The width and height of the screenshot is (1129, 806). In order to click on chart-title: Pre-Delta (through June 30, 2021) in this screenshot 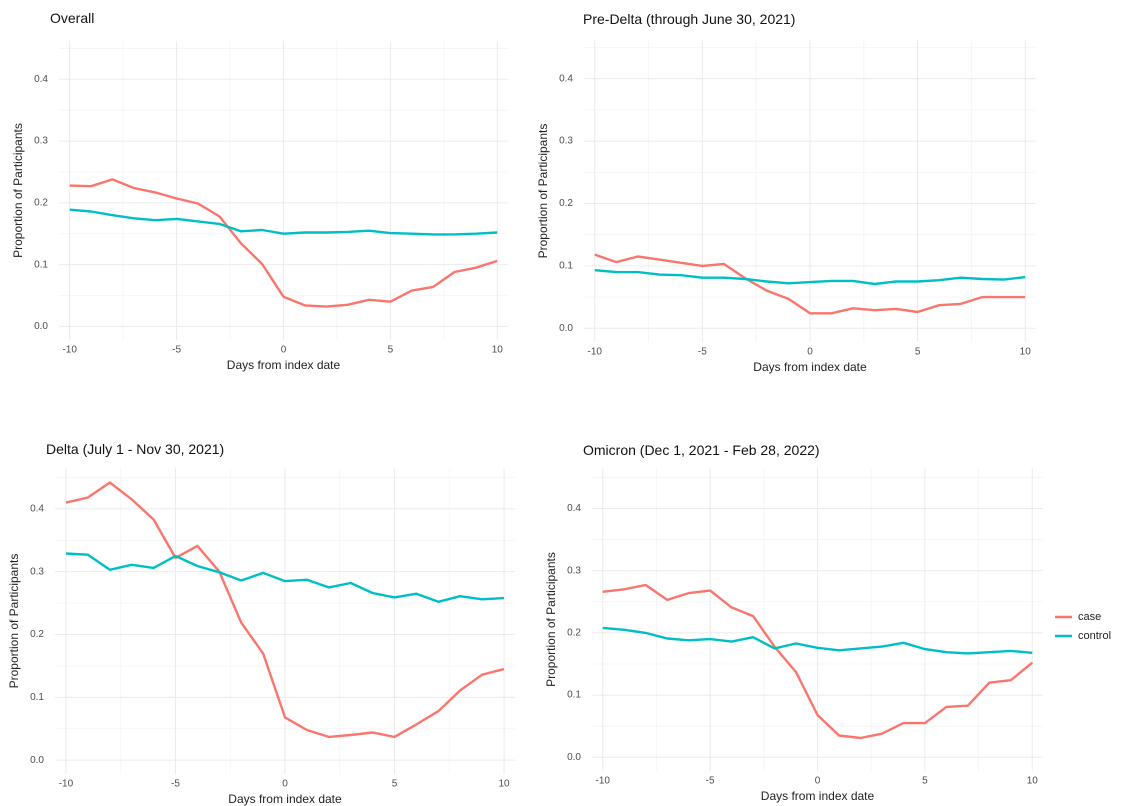, I will do `click(689, 19)`.